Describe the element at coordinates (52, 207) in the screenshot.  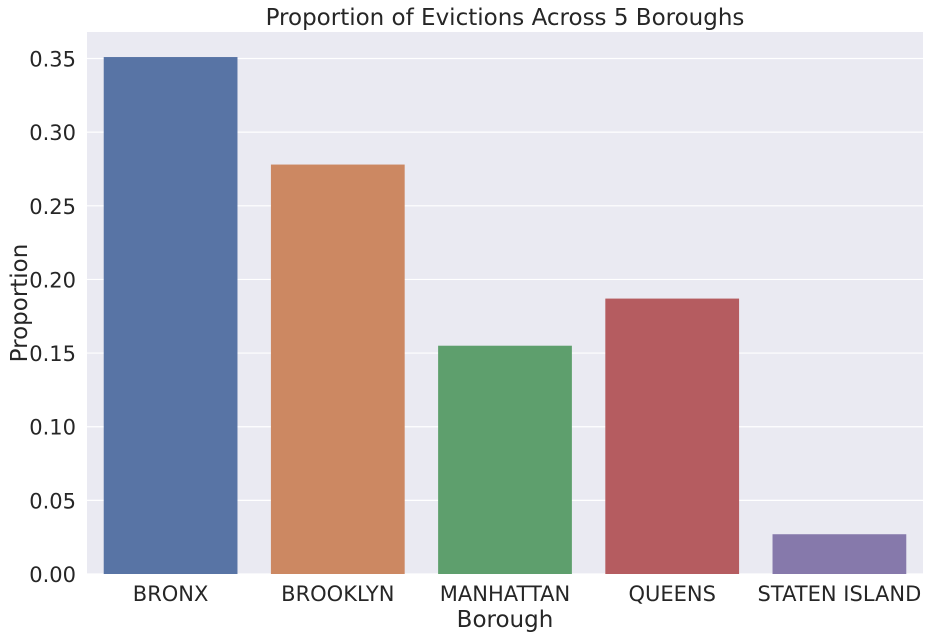
I see `y-tick-label: 0.25` at that location.